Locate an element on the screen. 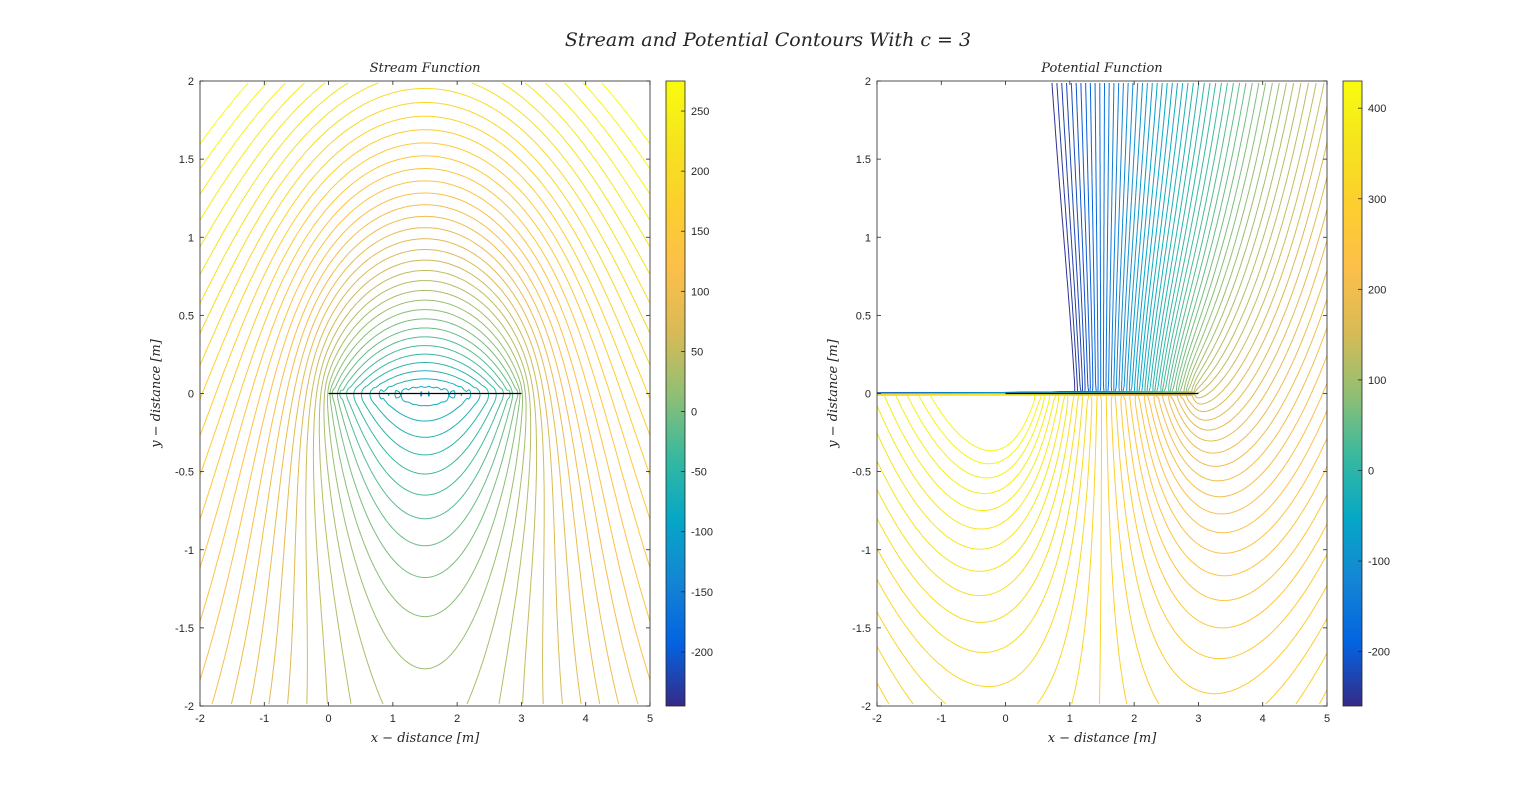 The image size is (1536, 792). figure-title: Stream and Potential Contours With c = 3 is located at coordinates (768, 40).